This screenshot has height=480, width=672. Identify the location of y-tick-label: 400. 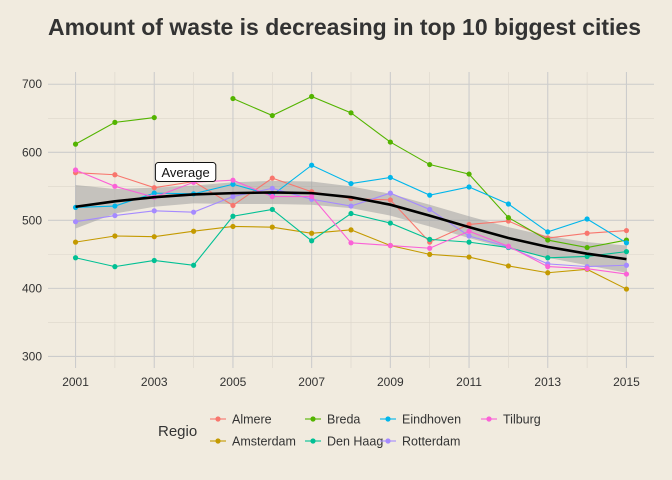
(32, 288).